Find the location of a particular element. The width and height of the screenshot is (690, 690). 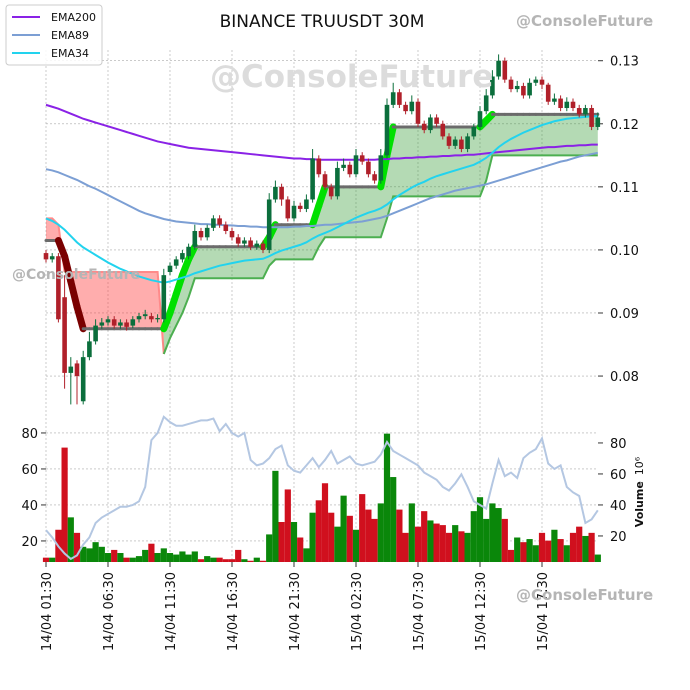

y-tick-label: 0.12 is located at coordinates (624, 125).